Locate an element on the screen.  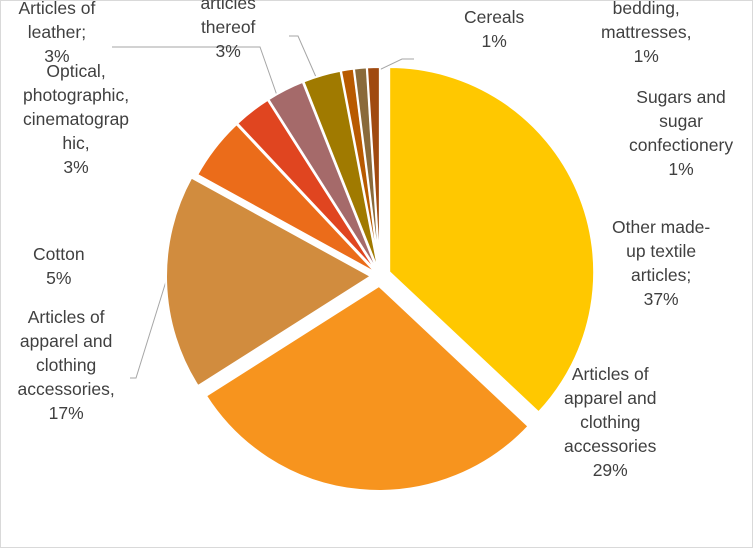
slice-label: Optical, photographic, cinematograp hic, 3% is located at coordinates (76, 119).